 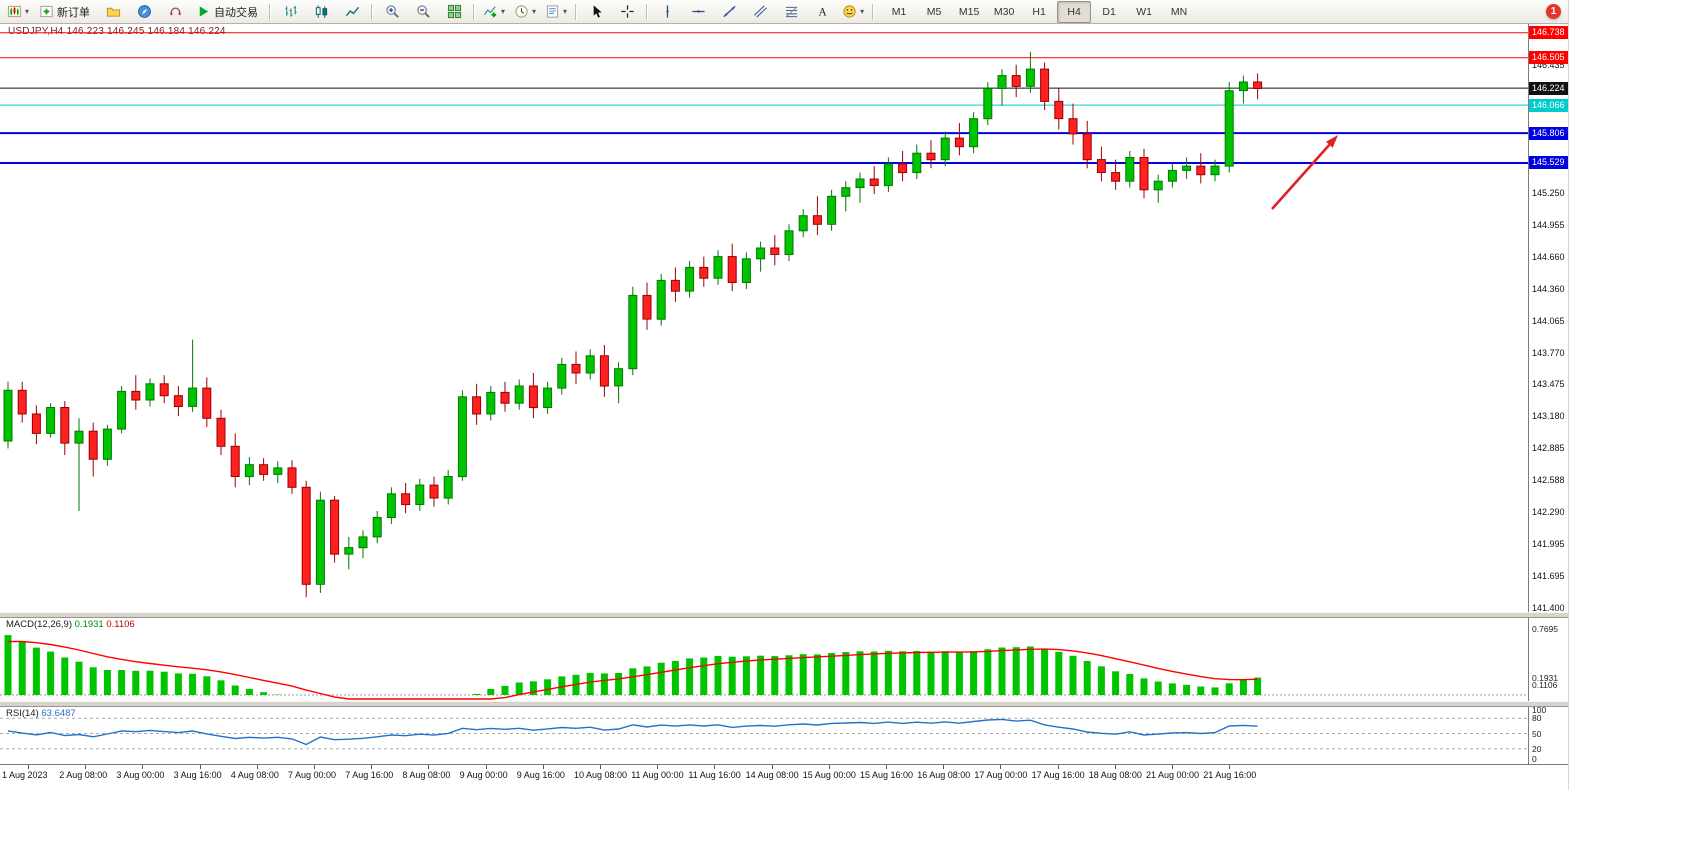 I want to click on macd-main-value: 0.1931, so click(x=89, y=624).